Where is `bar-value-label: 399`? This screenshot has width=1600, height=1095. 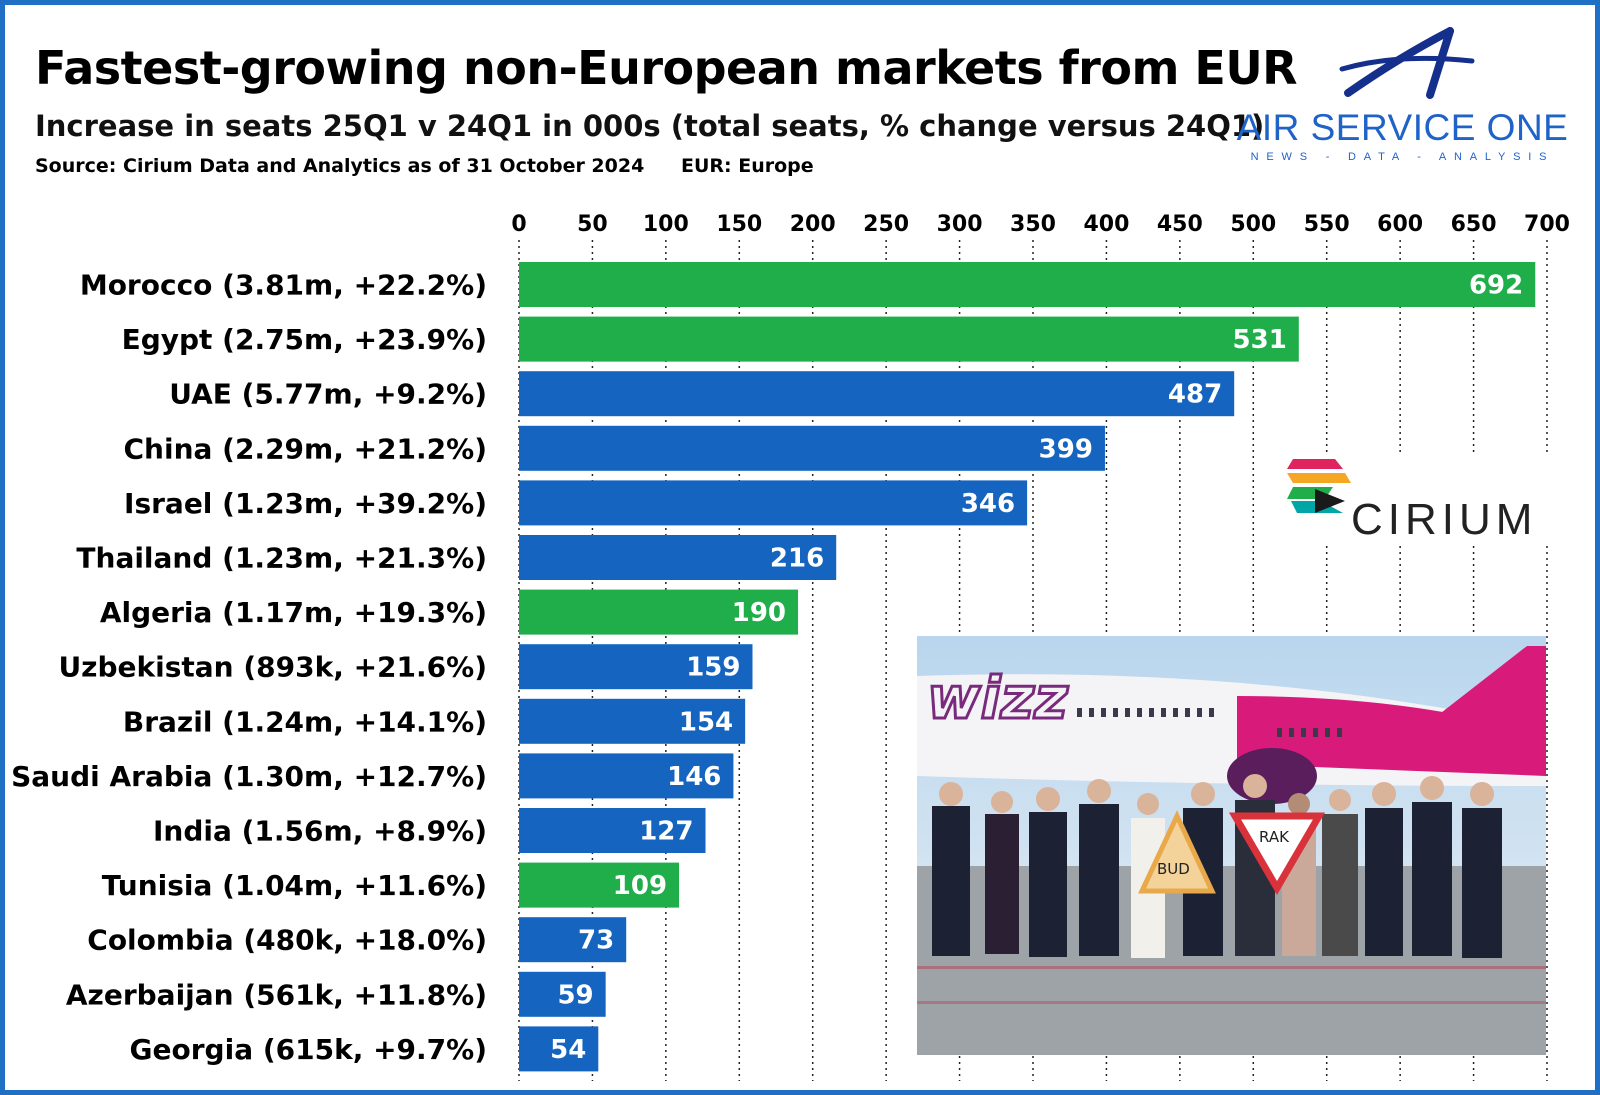
bar-value-label: 399 is located at coordinates (1066, 449).